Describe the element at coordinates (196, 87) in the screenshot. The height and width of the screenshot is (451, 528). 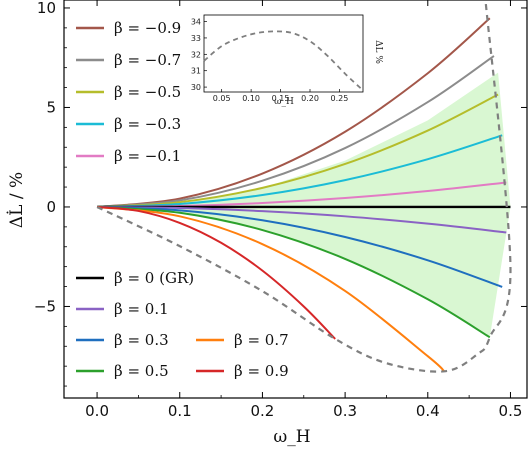
I see `inset-y-tick-label: 30` at that location.